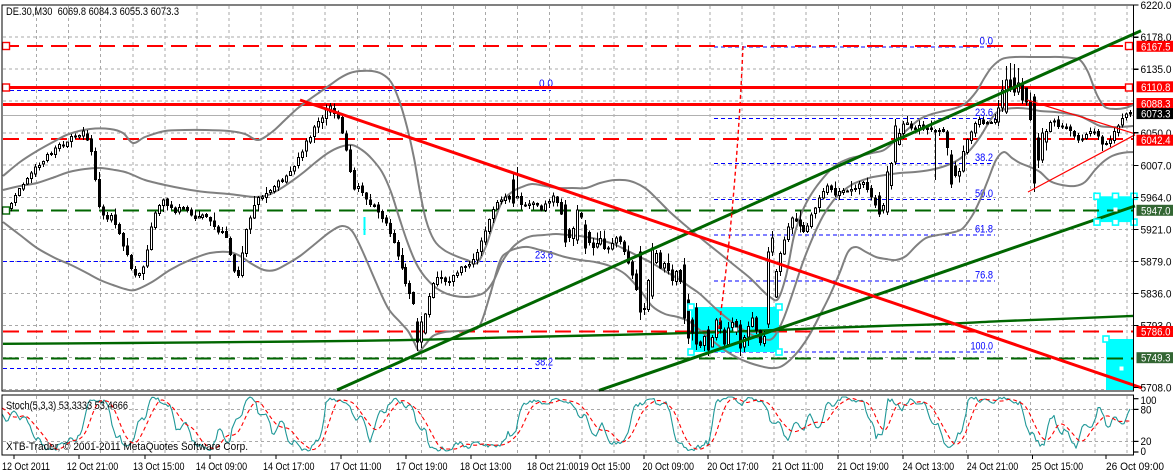  I want to click on svg-text: 5921.0, so click(1156, 231).